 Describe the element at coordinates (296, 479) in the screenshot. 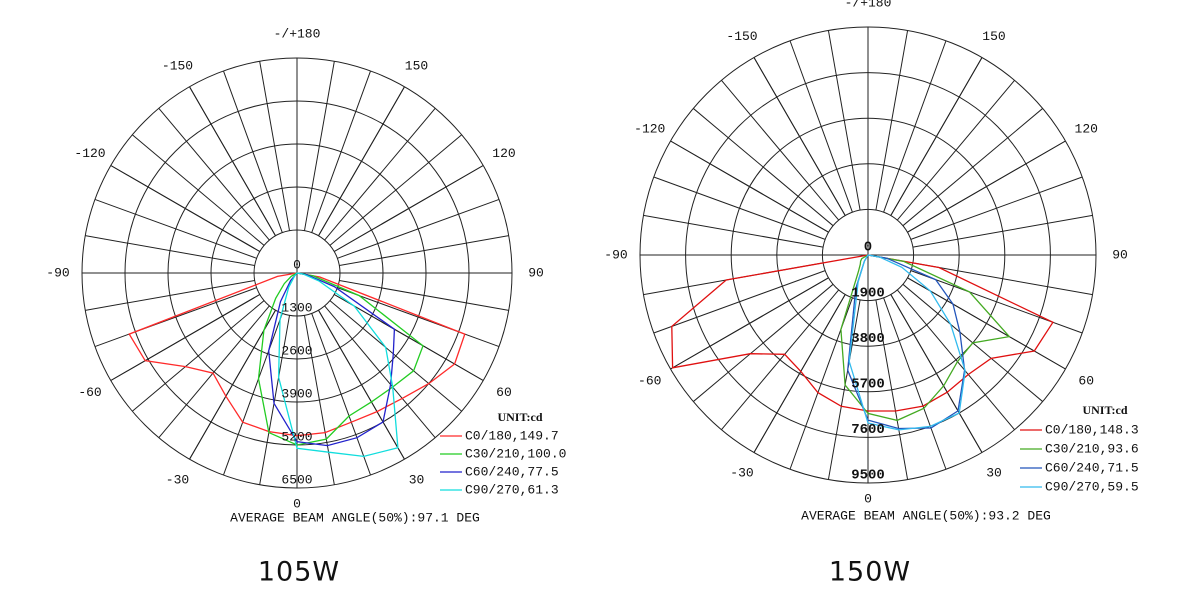

I see `radial-tick-label: 6500` at that location.